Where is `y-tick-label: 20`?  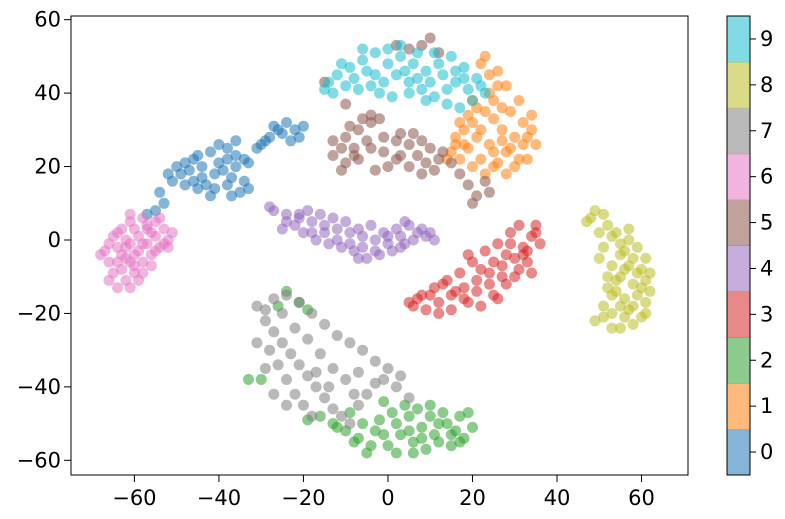
y-tick-label: 20 is located at coordinates (47, 167).